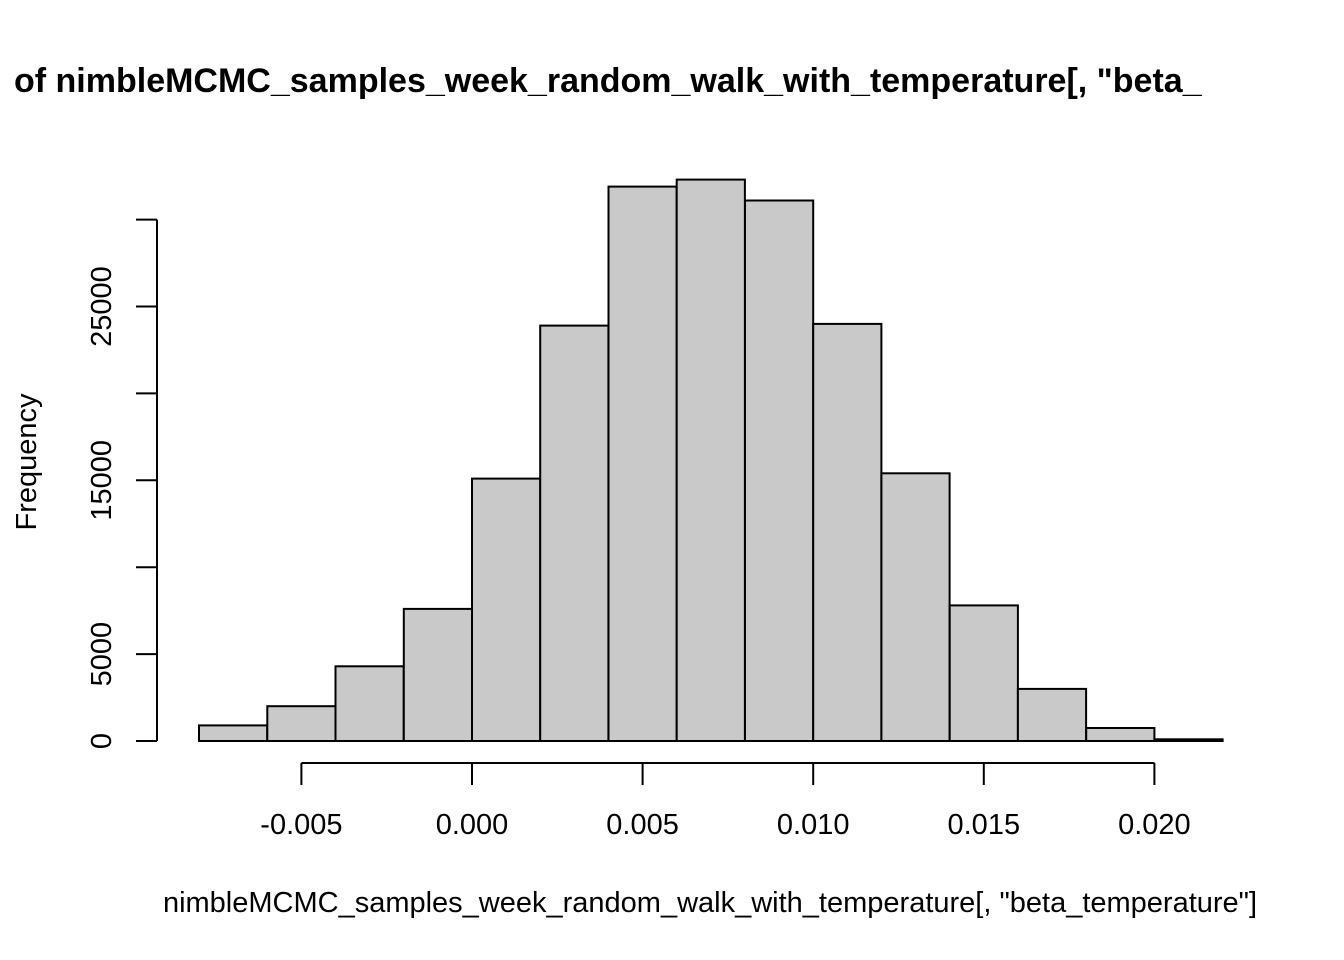 This screenshot has width=1344, height=960. What do you see at coordinates (102, 480) in the screenshot?
I see `y-tick-label-3: 15000` at bounding box center [102, 480].